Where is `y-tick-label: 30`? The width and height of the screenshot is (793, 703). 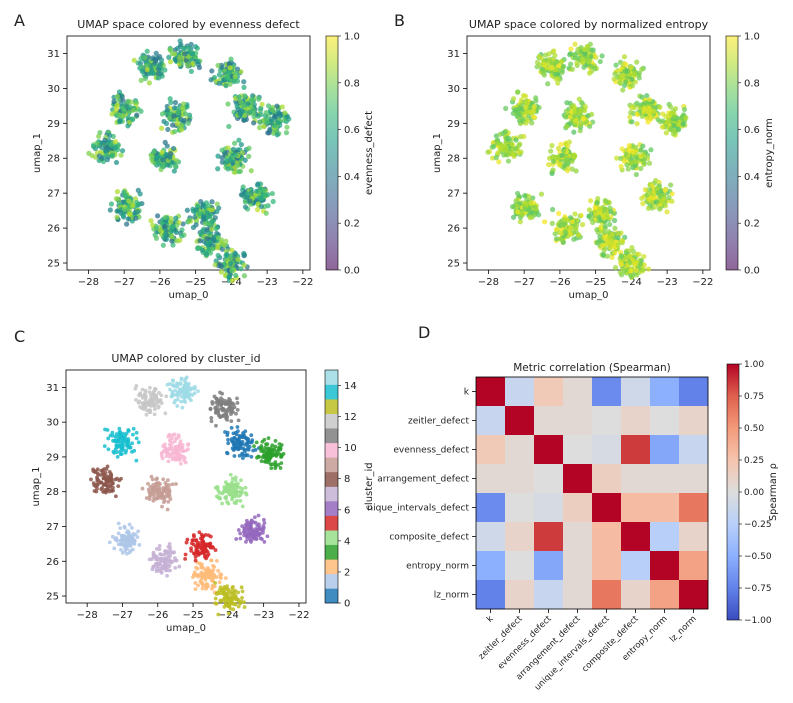 y-tick-label: 30 is located at coordinates (53, 89).